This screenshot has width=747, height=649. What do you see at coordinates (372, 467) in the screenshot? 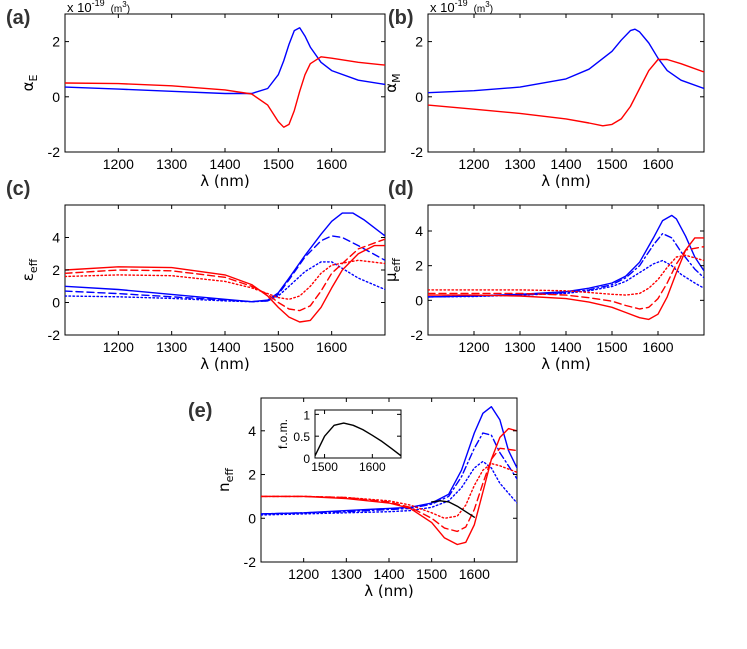
I see `inset-x-tick-label: 1600` at bounding box center [372, 467].